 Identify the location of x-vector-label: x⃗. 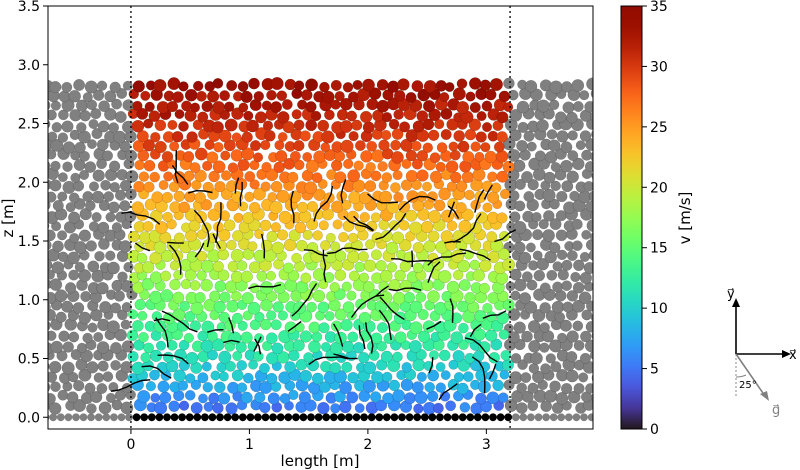
(793, 355).